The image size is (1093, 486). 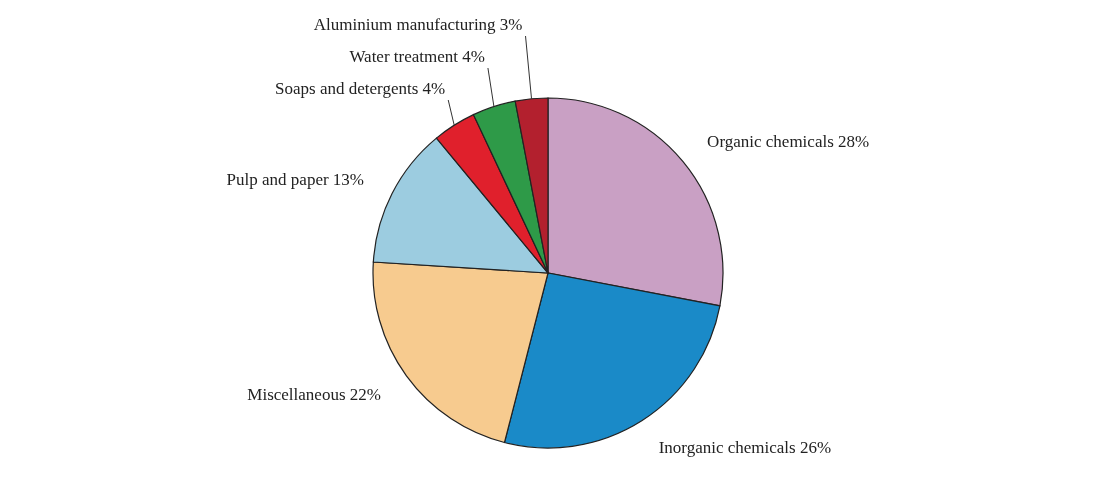 What do you see at coordinates (745, 448) in the screenshot?
I see `slice-label: Inorganic chemicals 26%` at bounding box center [745, 448].